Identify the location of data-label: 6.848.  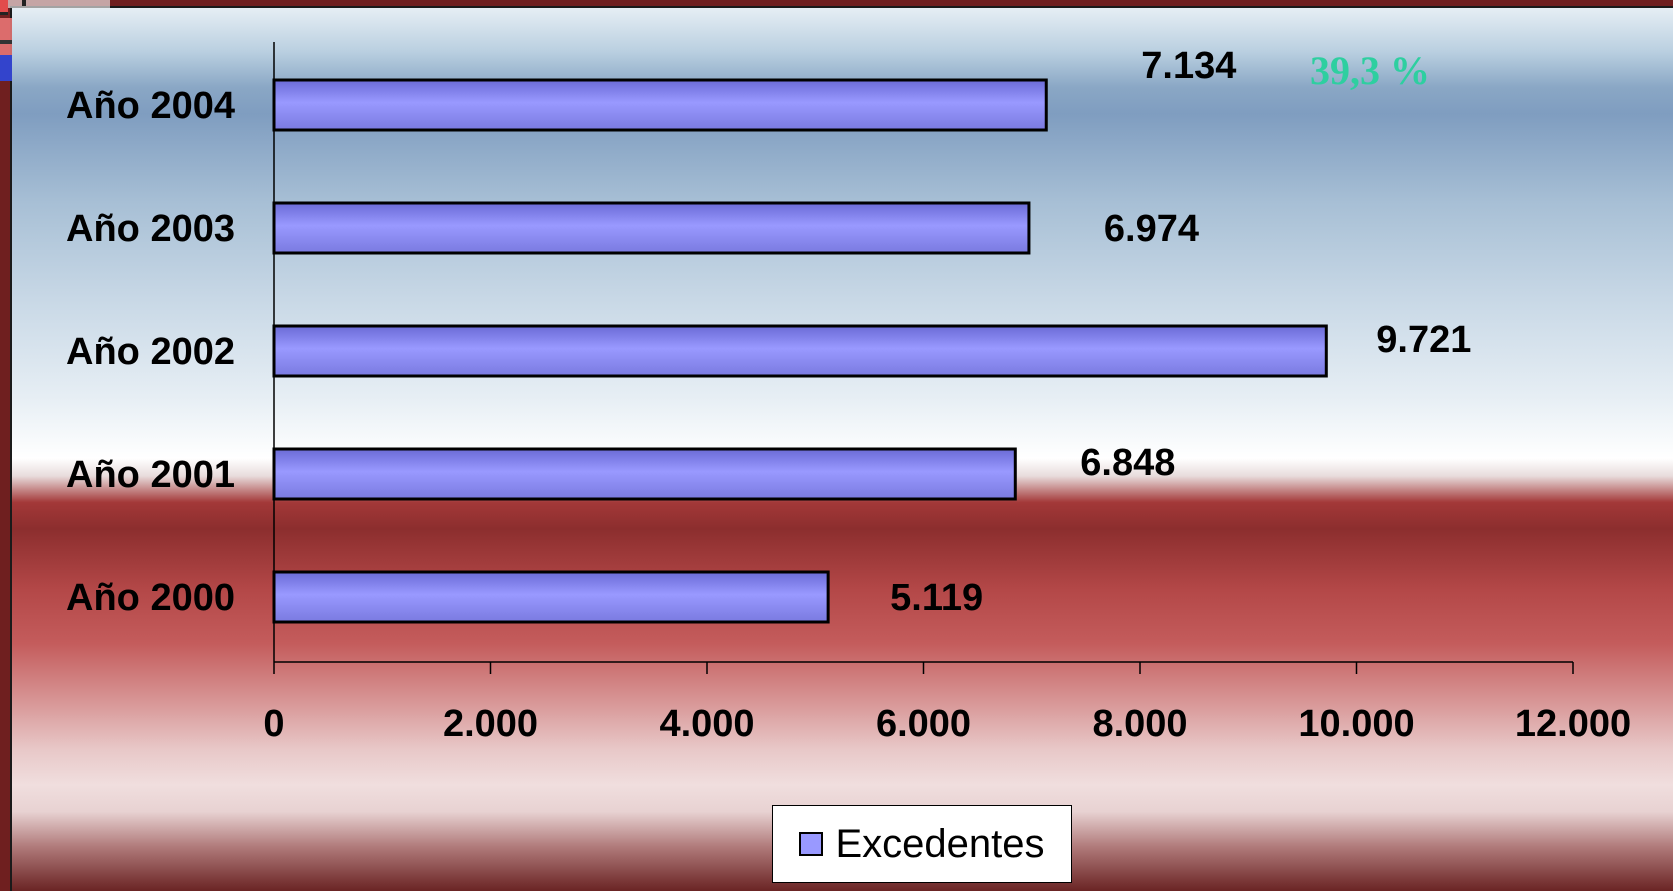
(1127, 463).